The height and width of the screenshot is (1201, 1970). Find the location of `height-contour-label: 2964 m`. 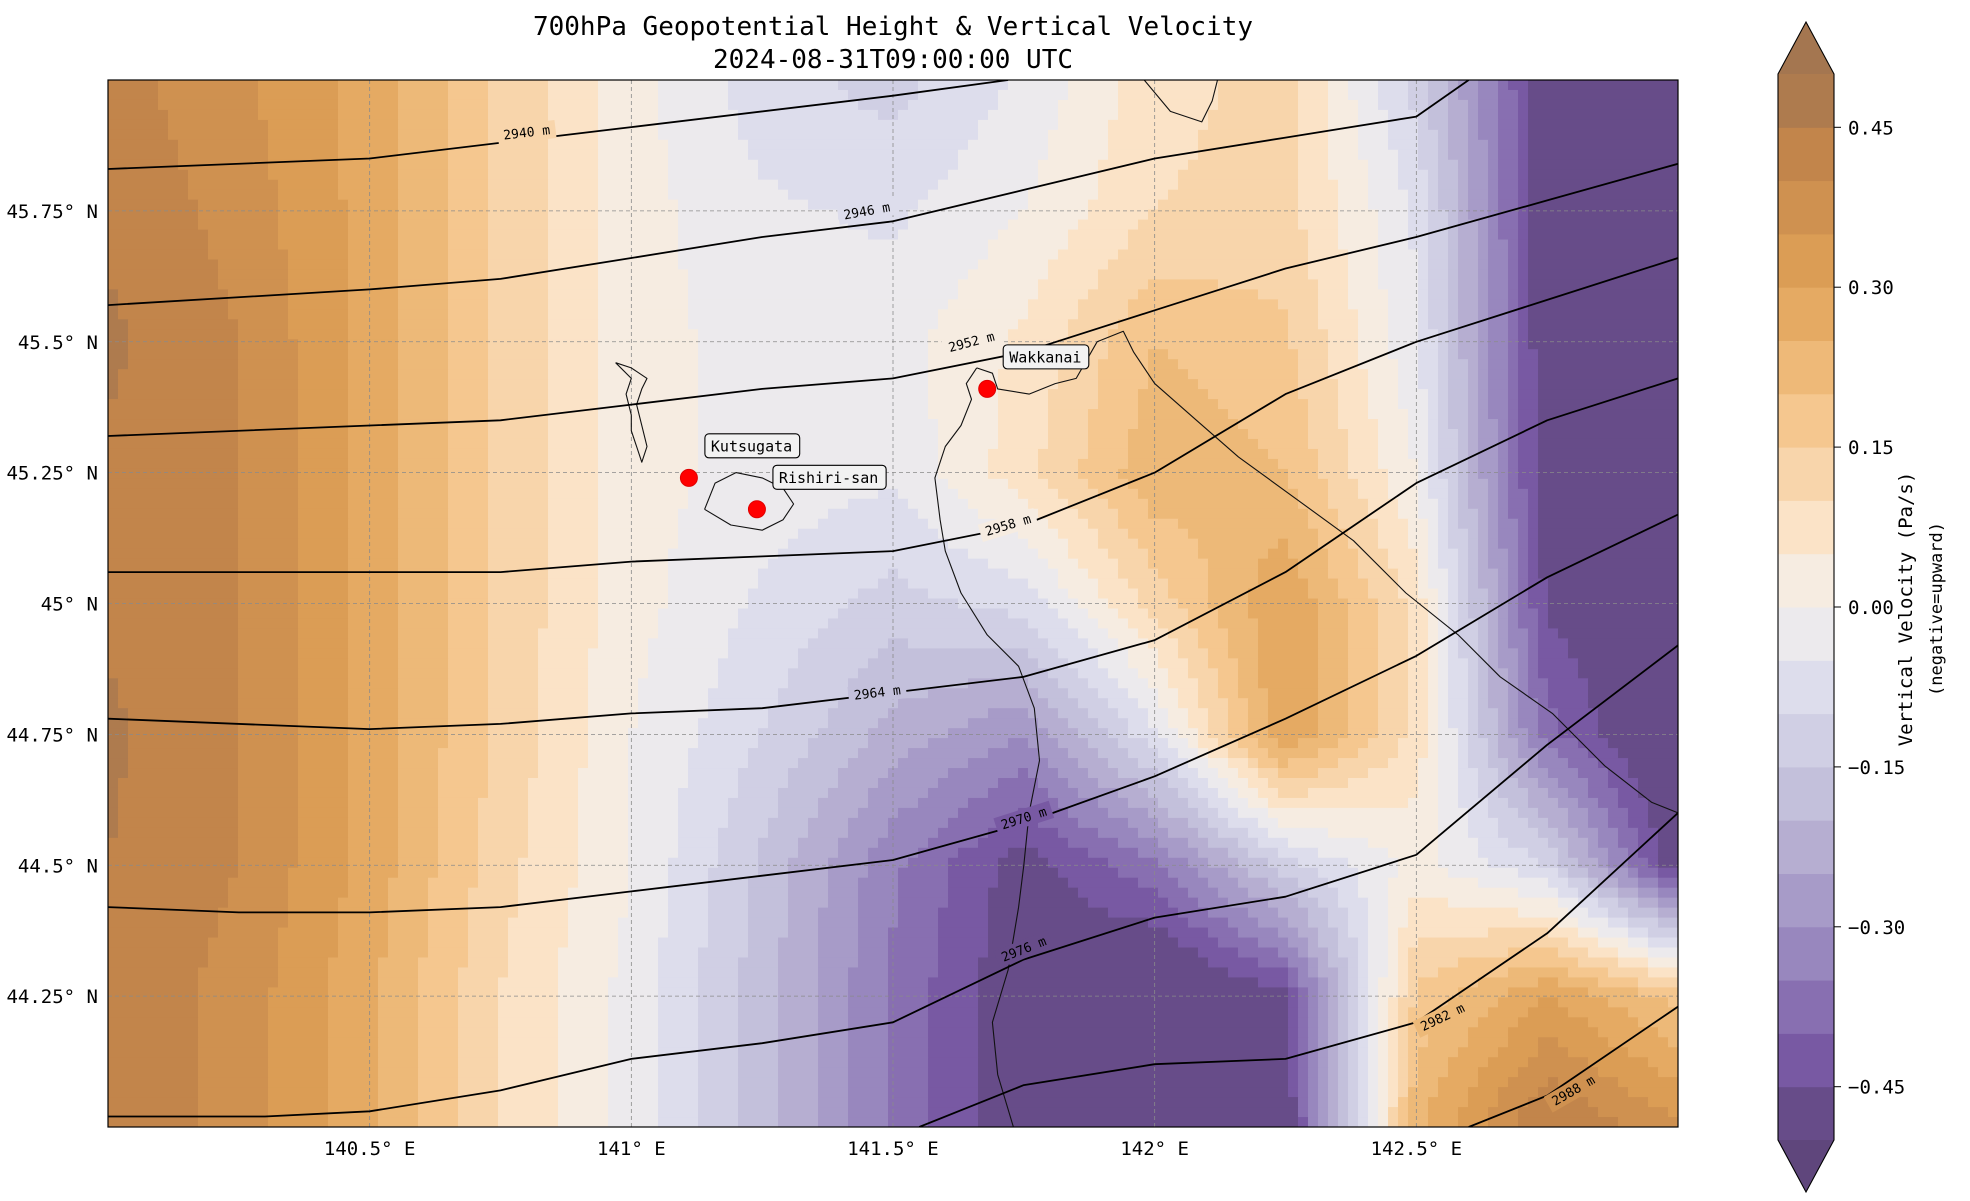

height-contour-label: 2964 m is located at coordinates (877, 693).